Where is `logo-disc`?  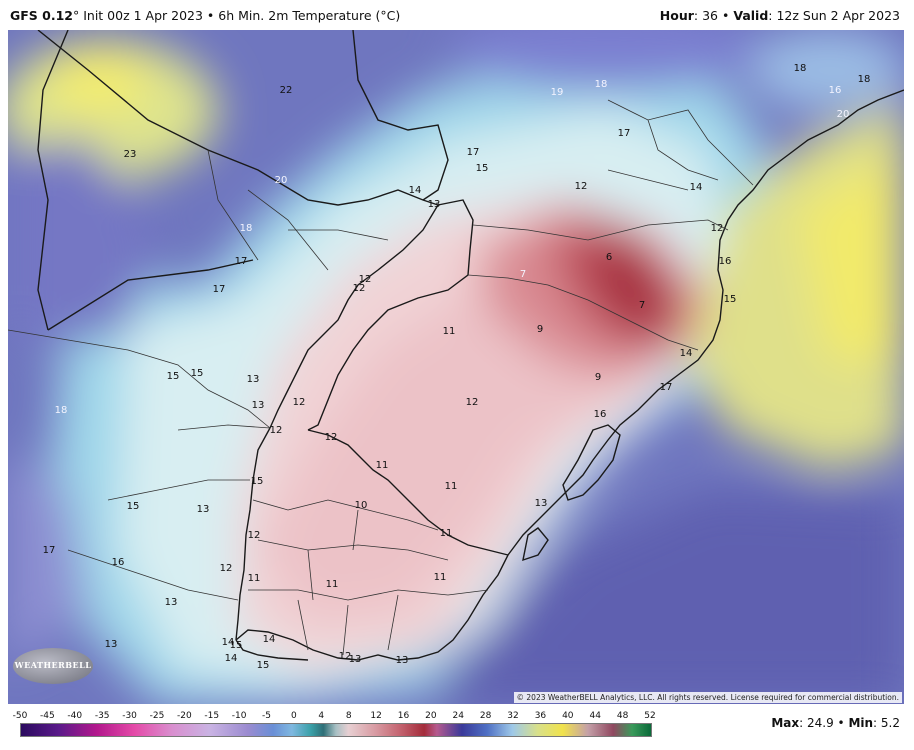
logo-disc is located at coordinates (53, 666).